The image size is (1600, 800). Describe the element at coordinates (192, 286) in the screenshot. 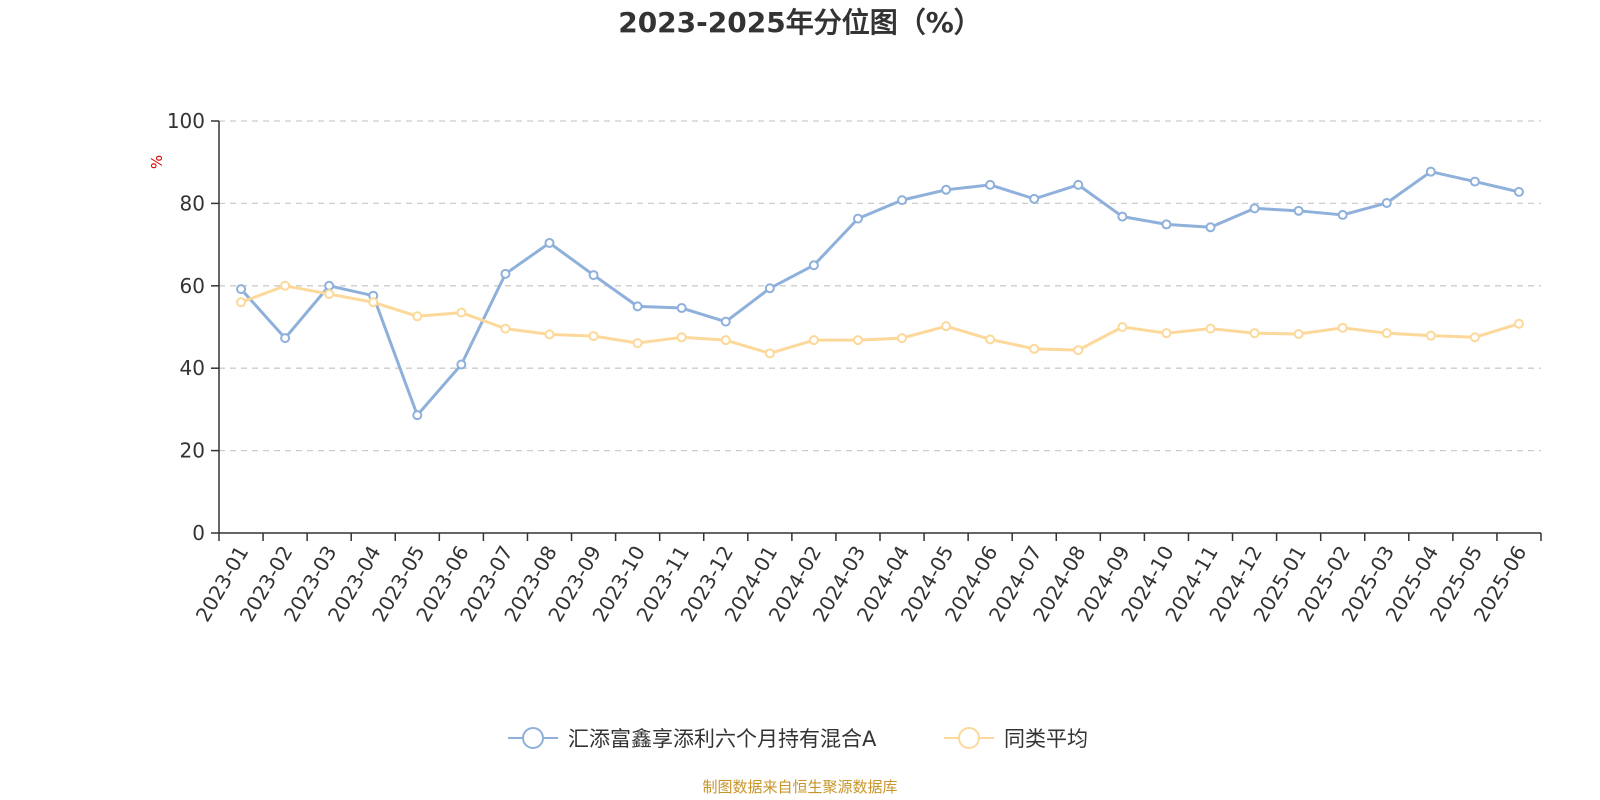

I see `y-tick-label: 60` at that location.